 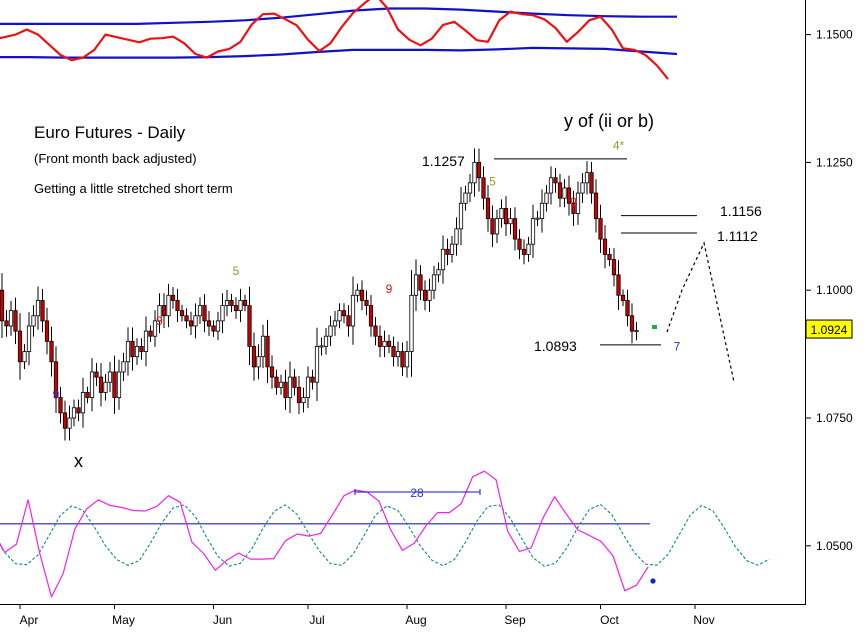 What do you see at coordinates (609, 620) in the screenshot?
I see `x-tick-label: Oct` at bounding box center [609, 620].